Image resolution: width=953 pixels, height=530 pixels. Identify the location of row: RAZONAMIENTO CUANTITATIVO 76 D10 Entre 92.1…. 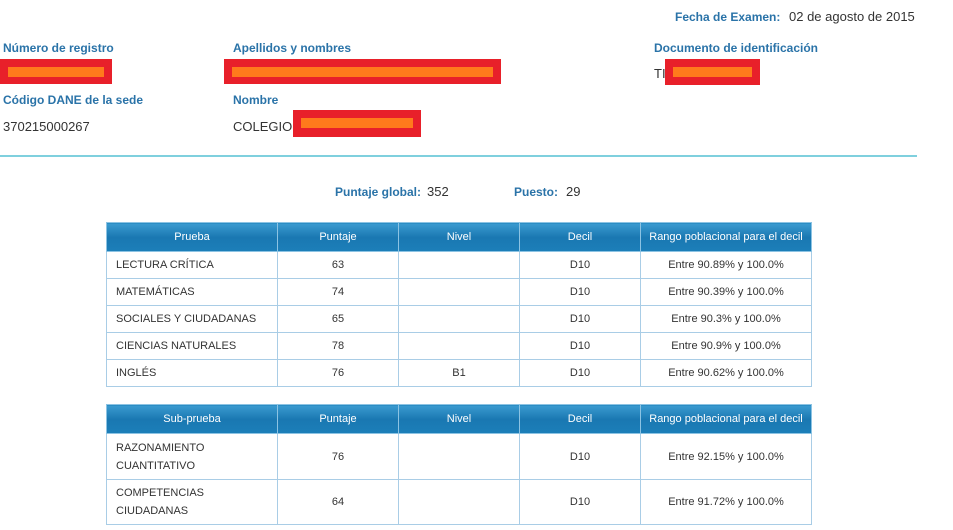
(459, 456).